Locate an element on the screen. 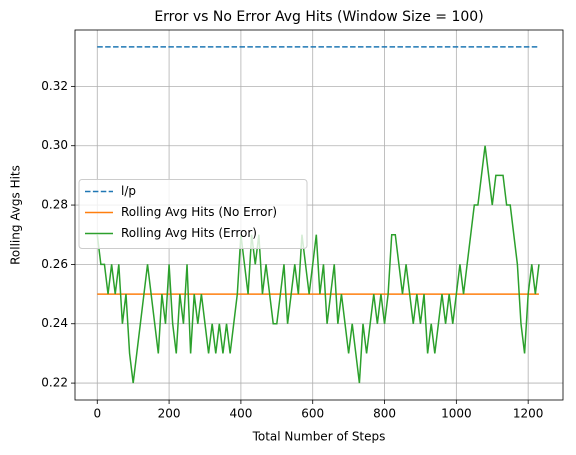 This screenshot has height=455, width=576. legend-label: Rolling Avg Hits (No Error) is located at coordinates (199, 212).